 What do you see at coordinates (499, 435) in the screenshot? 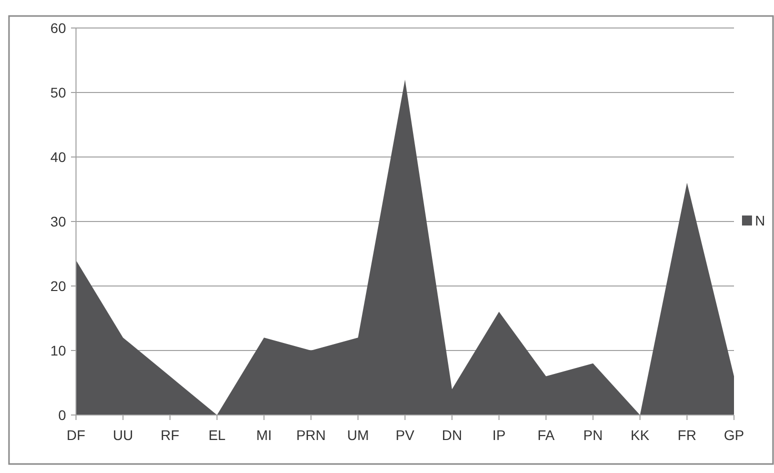
I see `x-tick-label: IP` at bounding box center [499, 435].